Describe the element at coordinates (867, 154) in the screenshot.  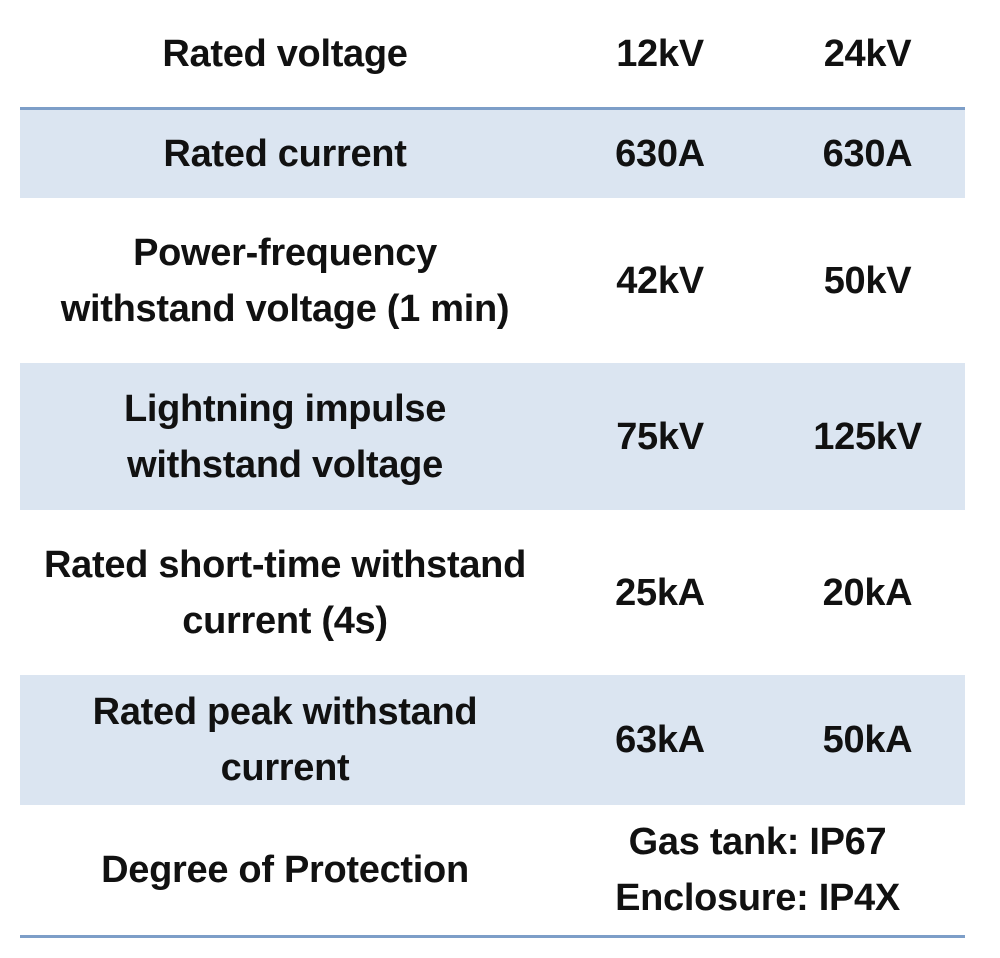
I see `row-value-24kv: 630A` at that location.